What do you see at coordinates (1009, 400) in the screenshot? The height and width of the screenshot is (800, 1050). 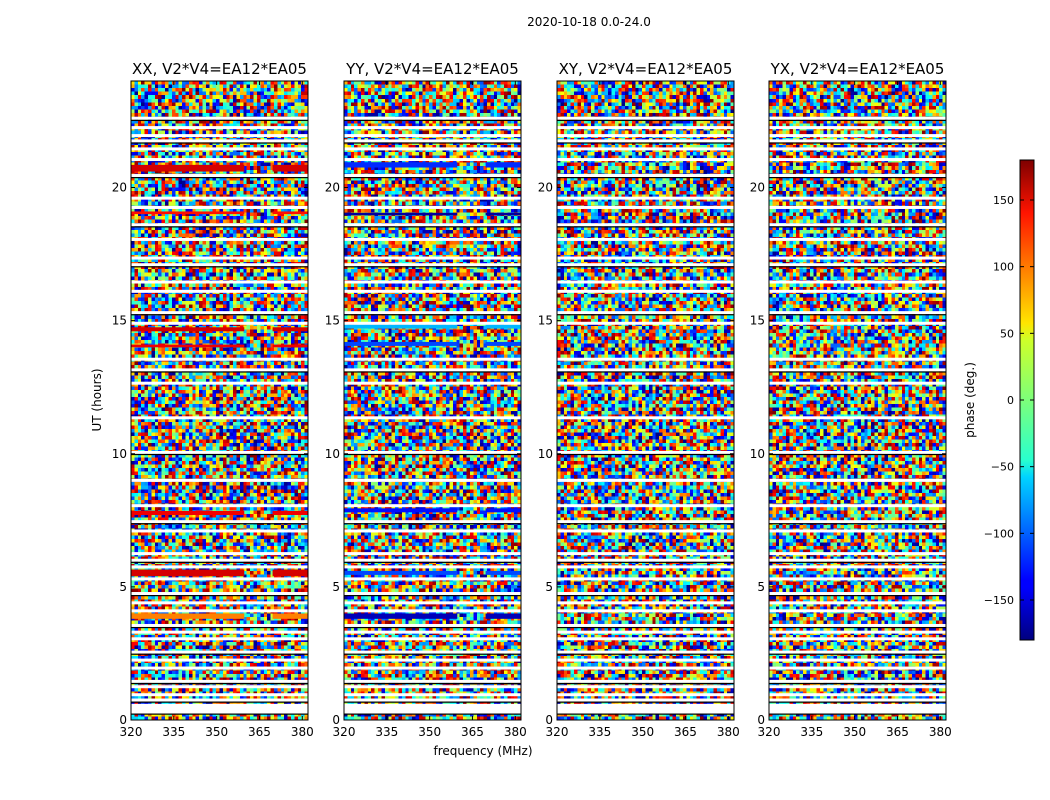 I see `colorbar-ticks: 150 100 50 0 −50 −100 −150` at bounding box center [1009, 400].